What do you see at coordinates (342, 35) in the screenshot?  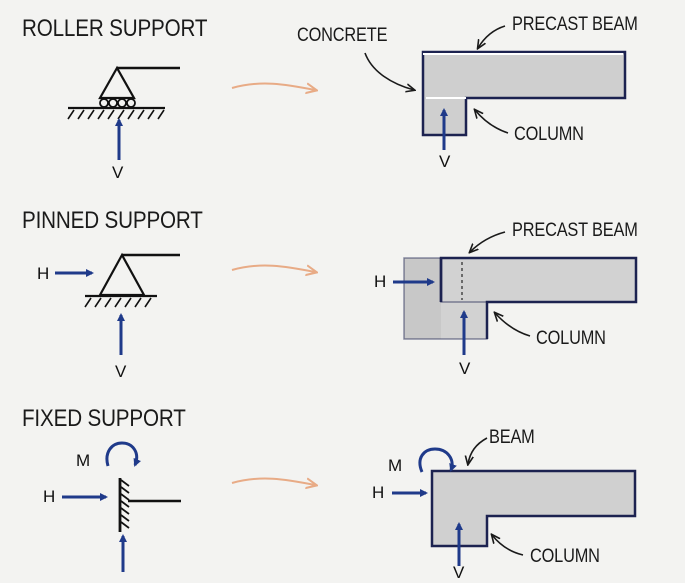 I see `concrete-label: CONCRETE` at bounding box center [342, 35].